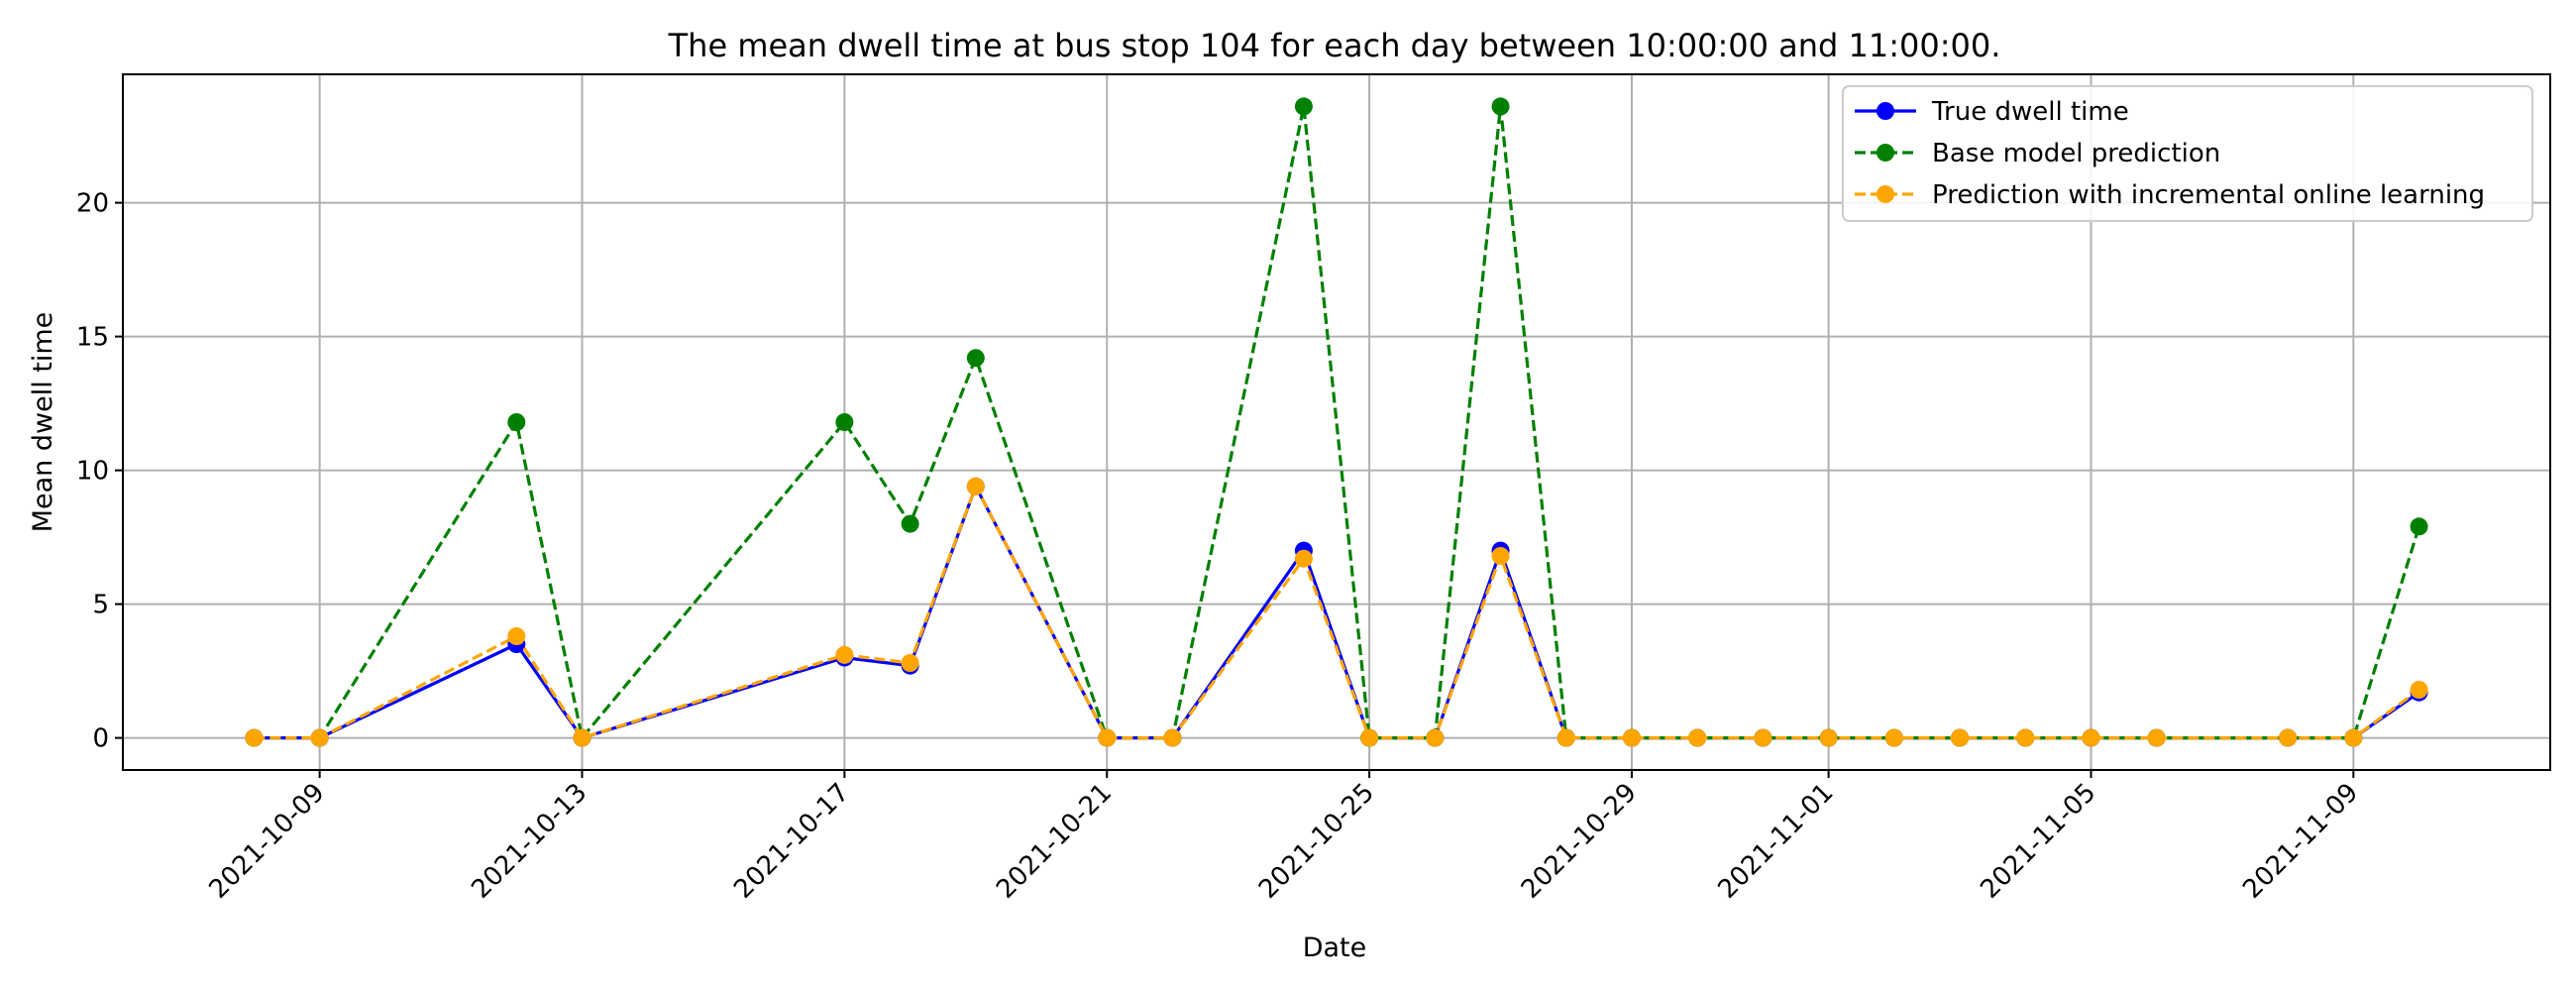 The height and width of the screenshot is (991, 2576). Describe the element at coordinates (792, 841) in the screenshot. I see `x-tick-label: 2021-10-17` at that location.